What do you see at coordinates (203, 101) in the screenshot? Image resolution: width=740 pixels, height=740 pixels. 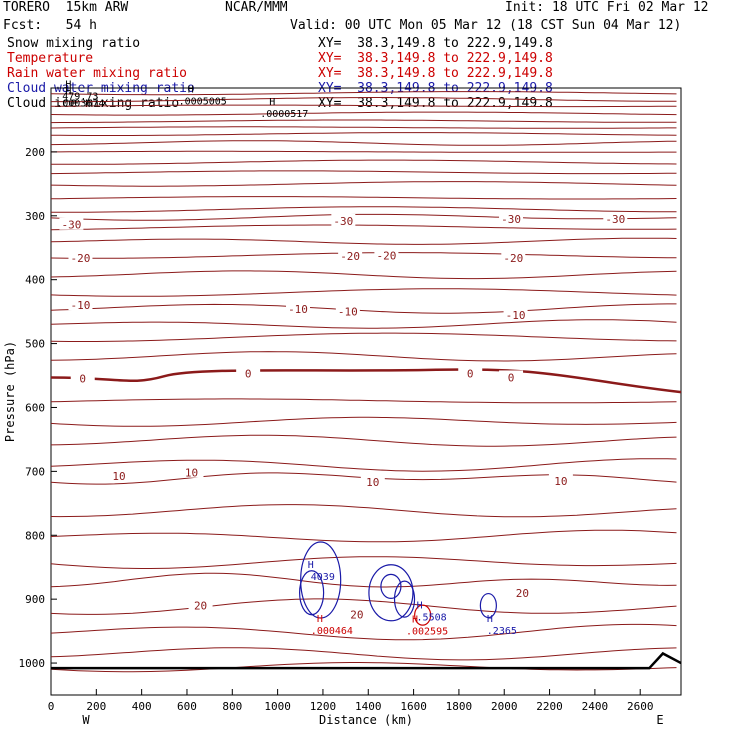 I see `extremum-value: .0005005` at bounding box center [203, 101].